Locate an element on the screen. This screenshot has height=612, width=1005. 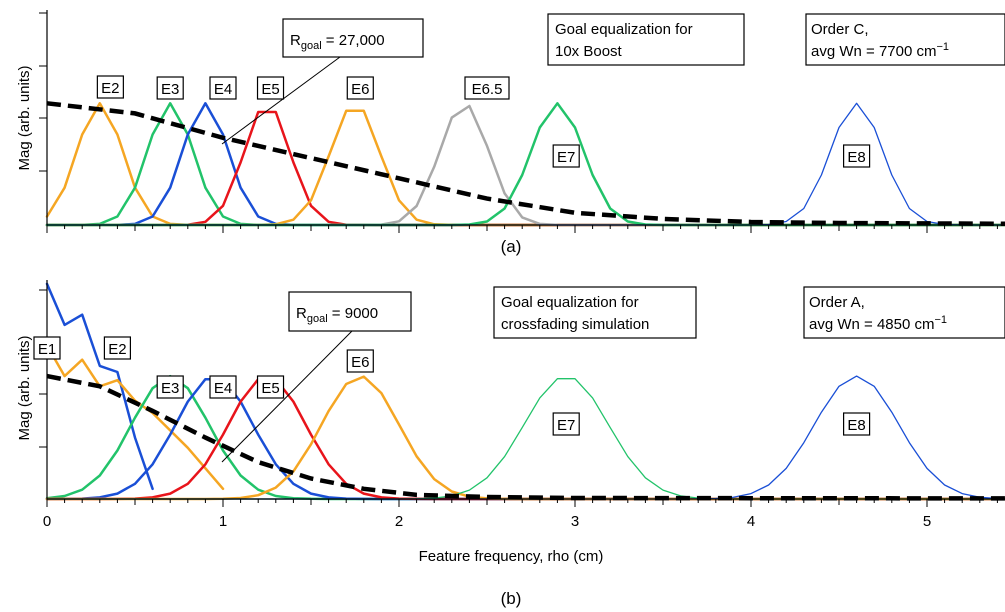
panel-b-peak-labels: E1 E2 E3 E4 E5 E6 E7 E8 is located at coordinates (452, 386).